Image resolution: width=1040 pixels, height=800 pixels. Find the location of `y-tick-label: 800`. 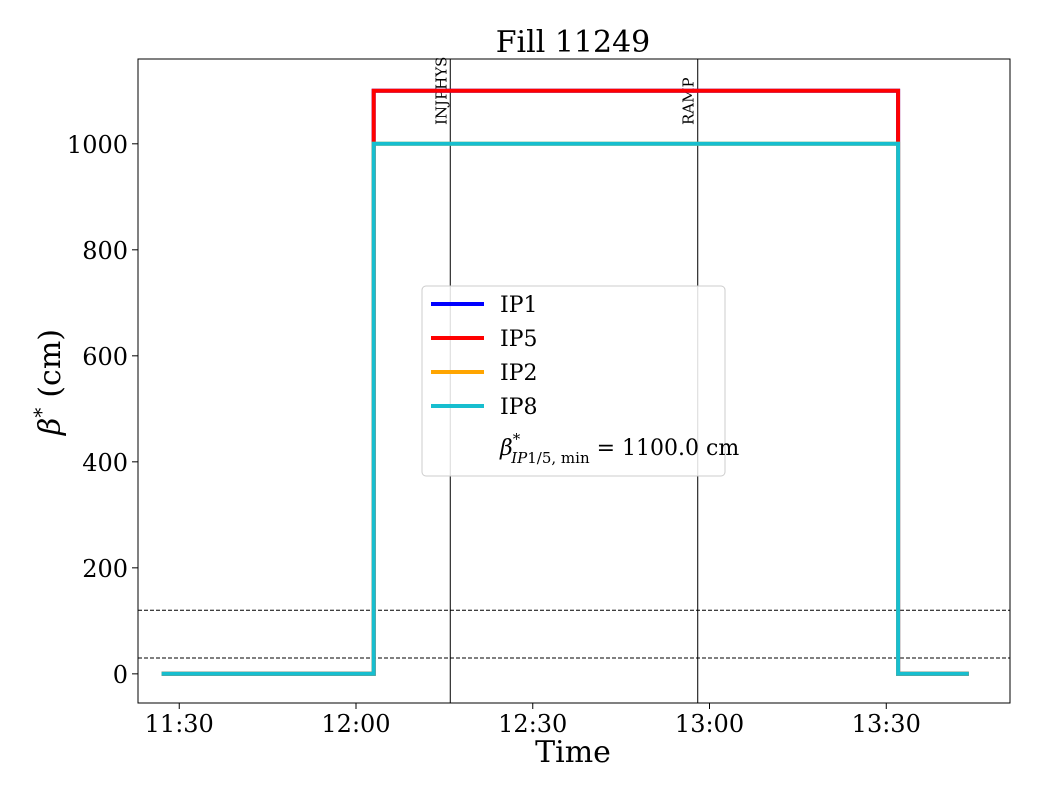

y-tick-label: 800 is located at coordinates (105, 251).